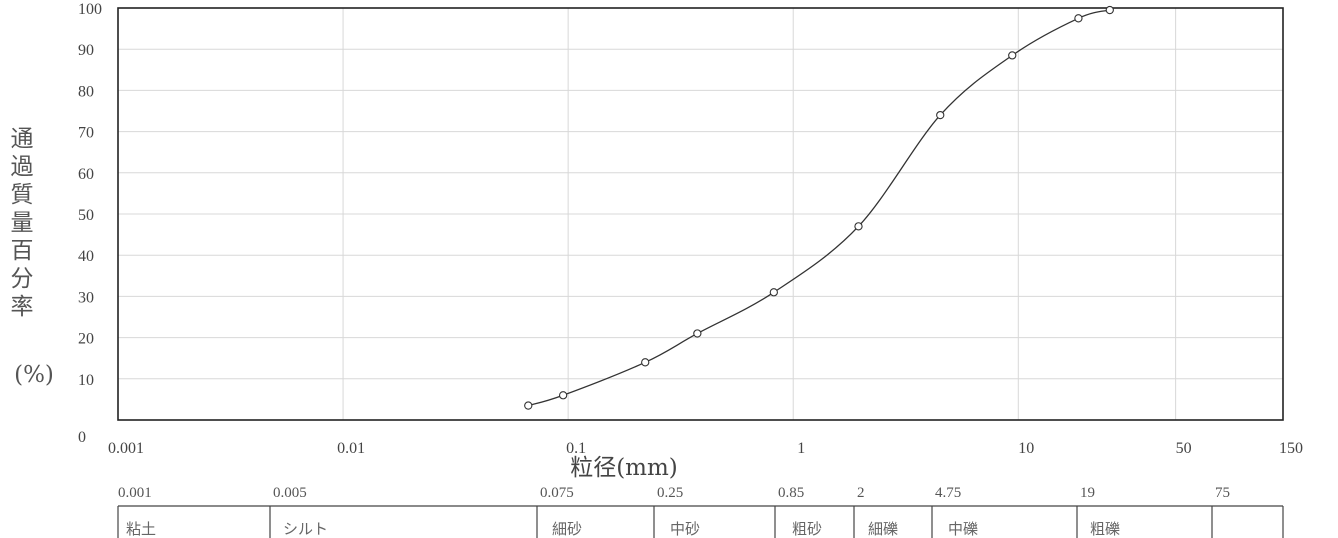 The image size is (1338, 538). I want to click on x-tick-label: 150, so click(1291, 448).